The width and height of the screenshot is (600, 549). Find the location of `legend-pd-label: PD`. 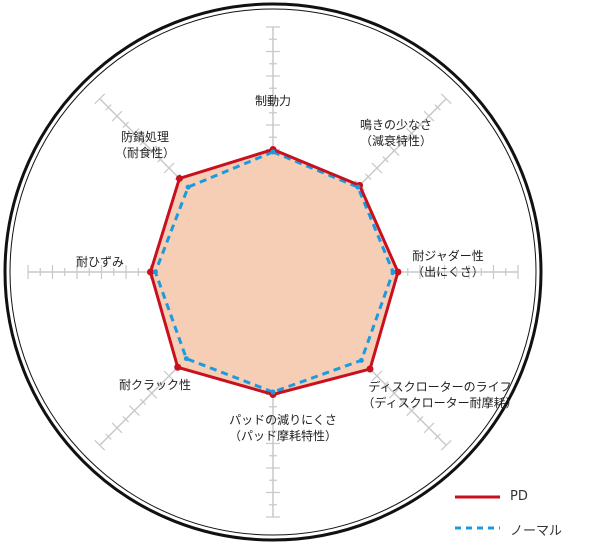

legend-pd-label: PD is located at coordinates (519, 496).